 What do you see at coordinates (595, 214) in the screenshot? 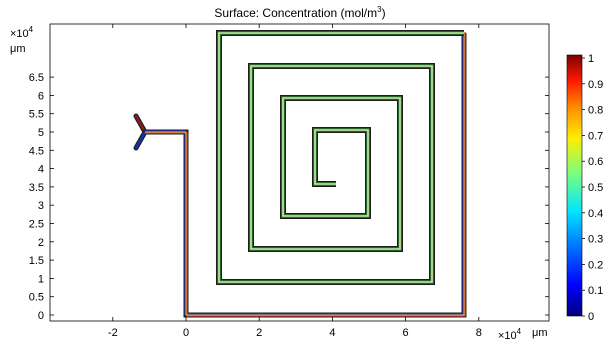
I see `colorbar-label: 0.4` at bounding box center [595, 214].